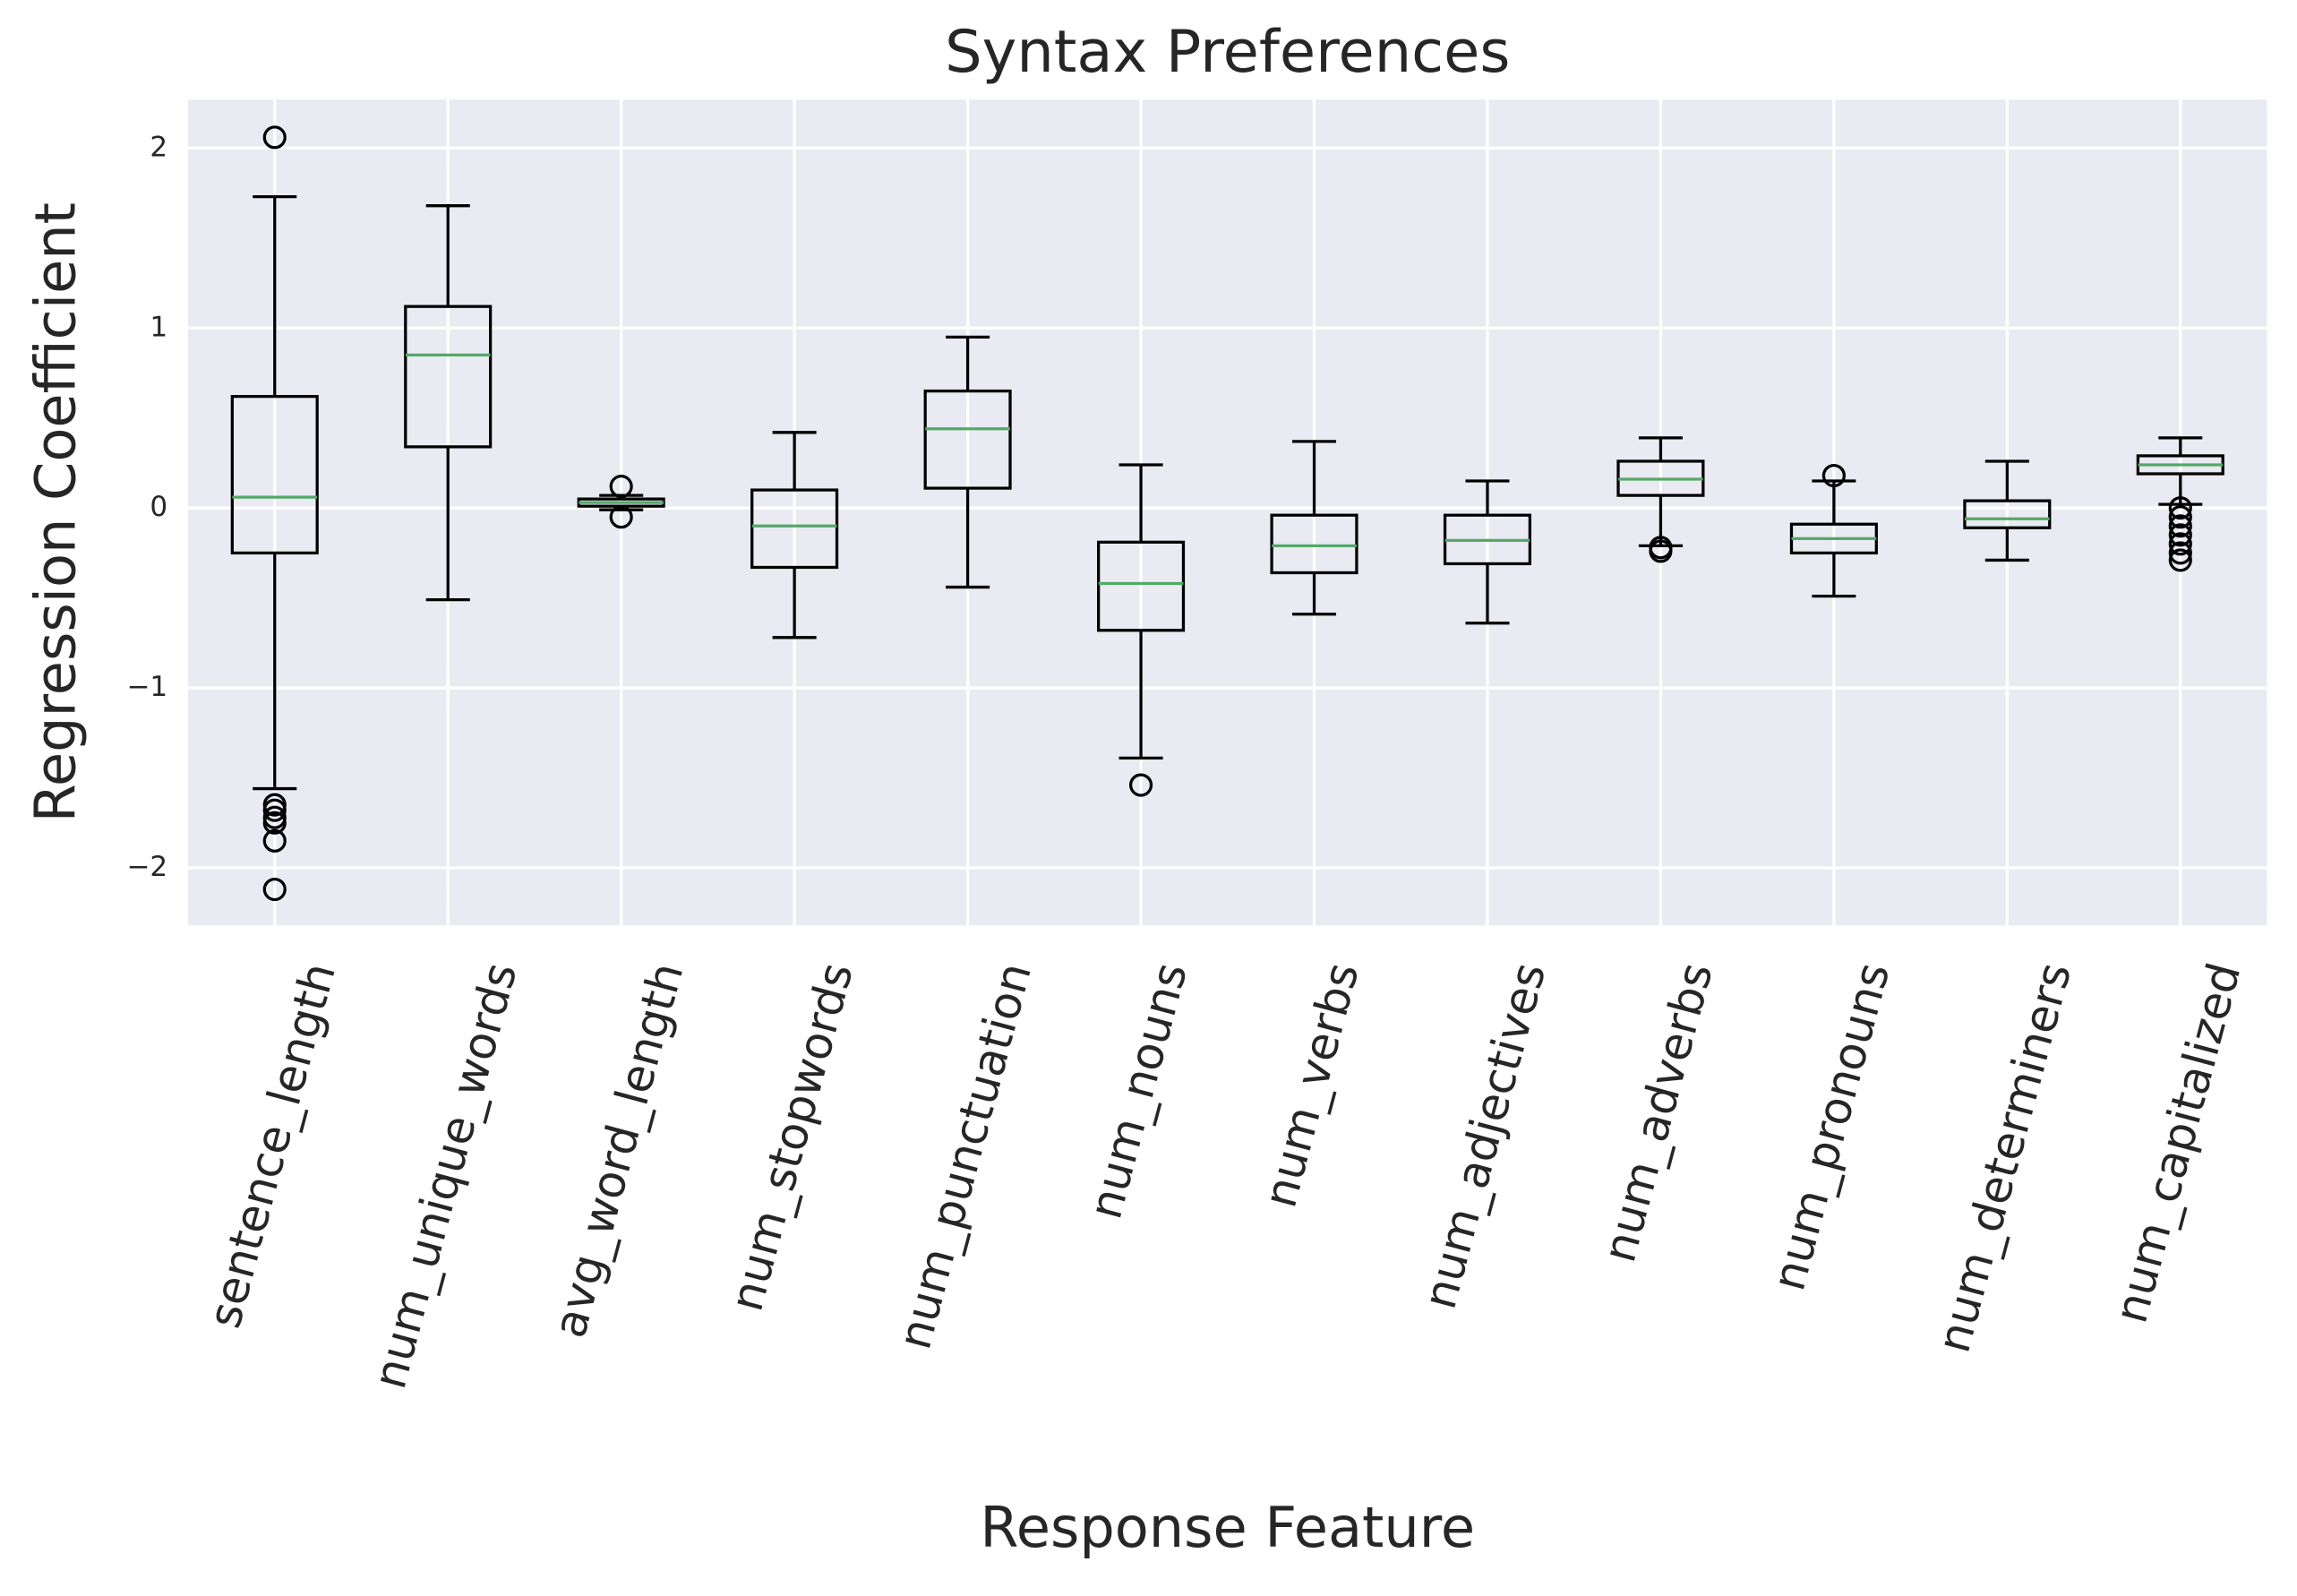 This screenshot has height=1596, width=2297. I want to click on x-tick-label: num_adverbs, so click(1657, 1112).